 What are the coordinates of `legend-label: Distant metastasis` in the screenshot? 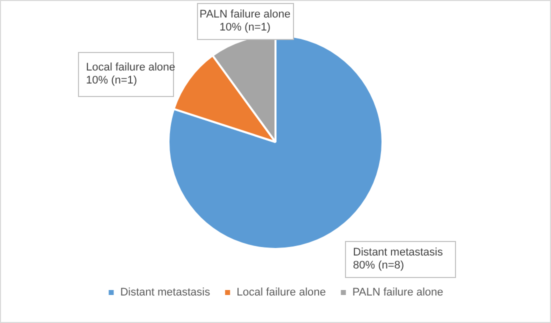 It's located at (165, 292).